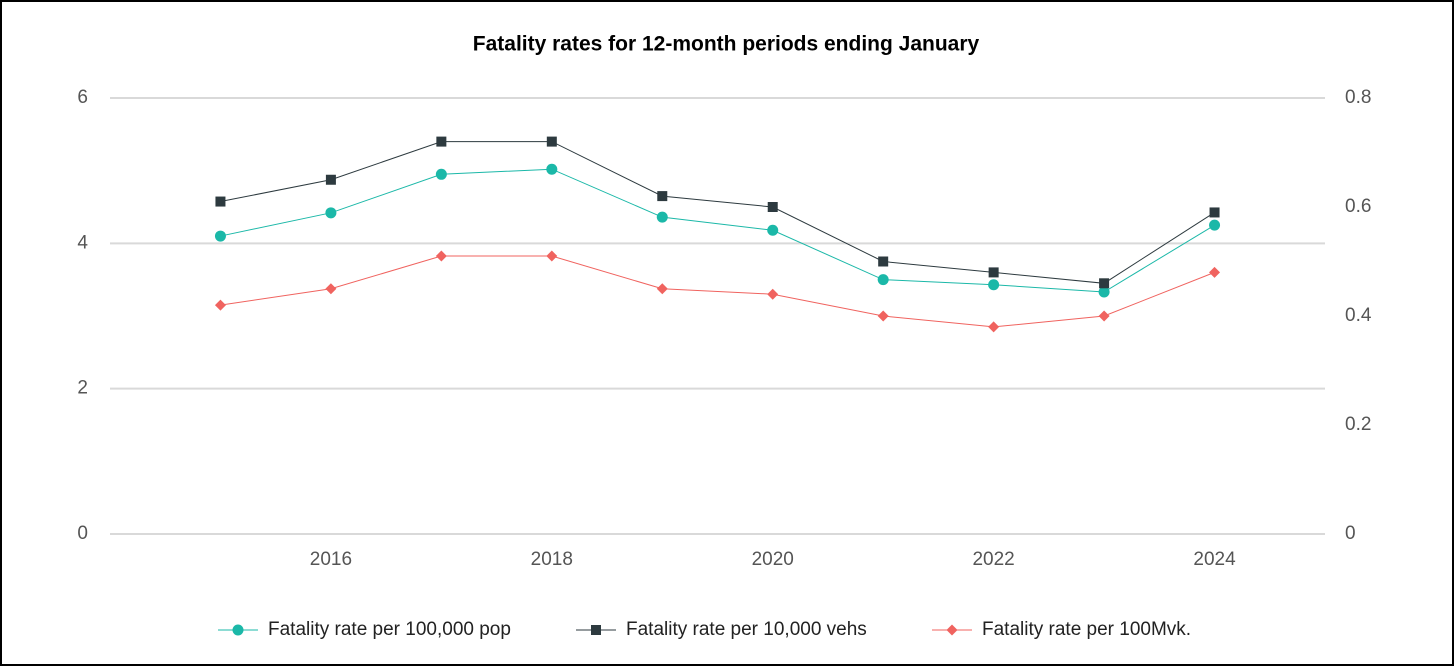 This screenshot has height=666, width=1454. I want to click on x-tick-label: 2020, so click(773, 559).